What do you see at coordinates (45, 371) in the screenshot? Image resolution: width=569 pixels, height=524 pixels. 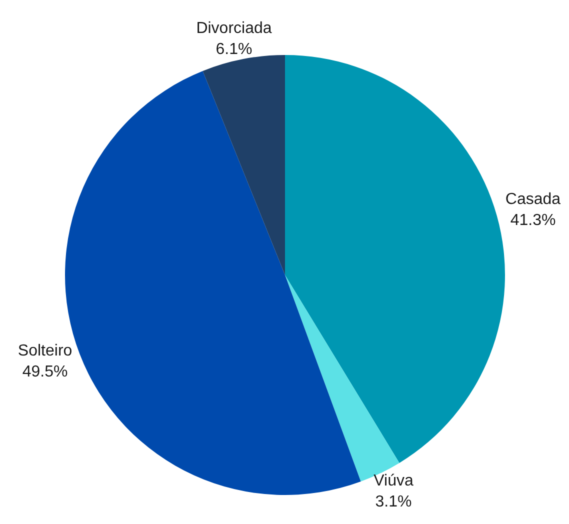 I see `data-label: 49.5%` at bounding box center [45, 371].